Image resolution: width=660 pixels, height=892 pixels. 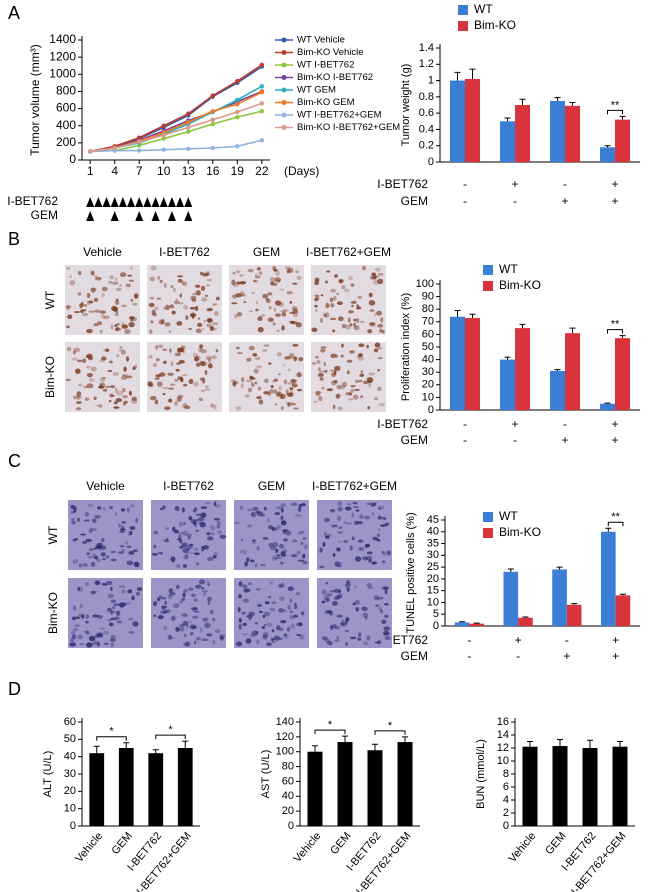 I want to click on y-tick-label: 14, so click(x=503, y=735).